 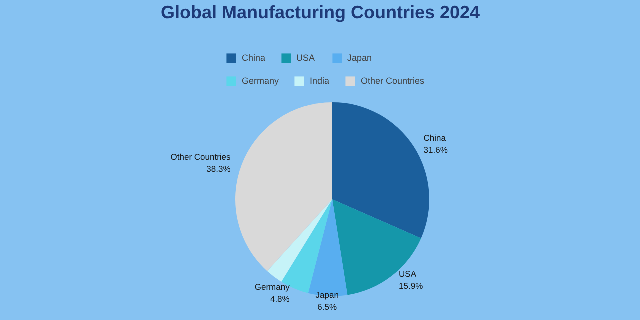 I want to click on legend-label: Germany, so click(x=261, y=81).